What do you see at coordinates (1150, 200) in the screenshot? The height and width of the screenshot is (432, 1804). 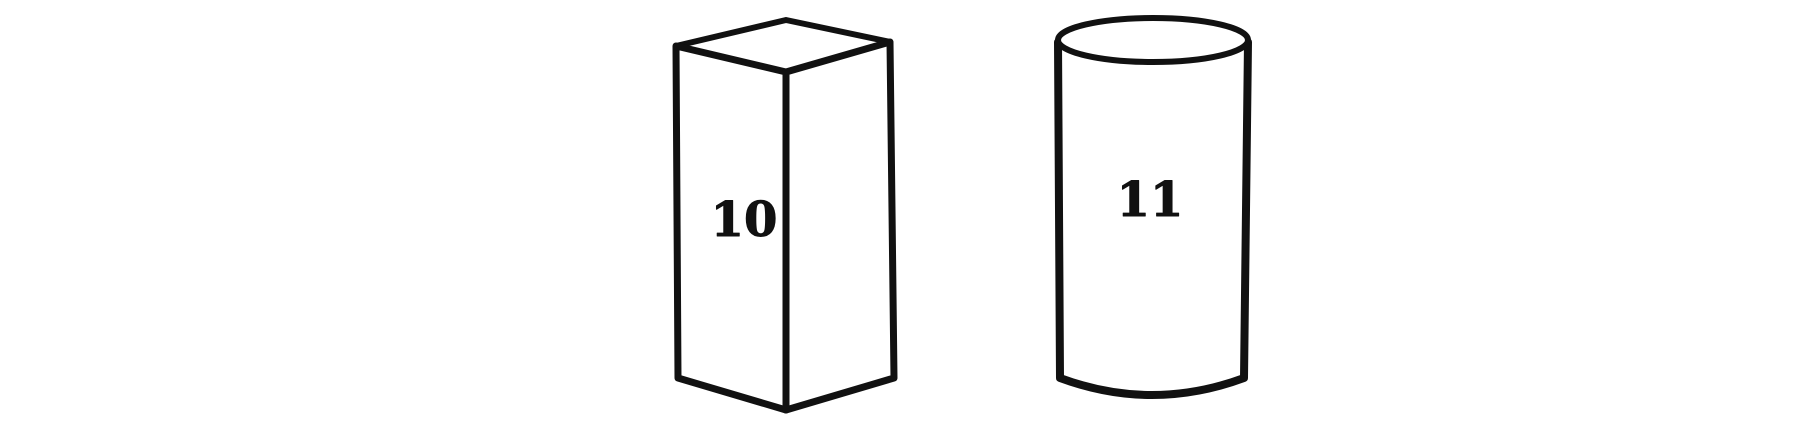 I see `cylinder-label: 11` at bounding box center [1150, 200].